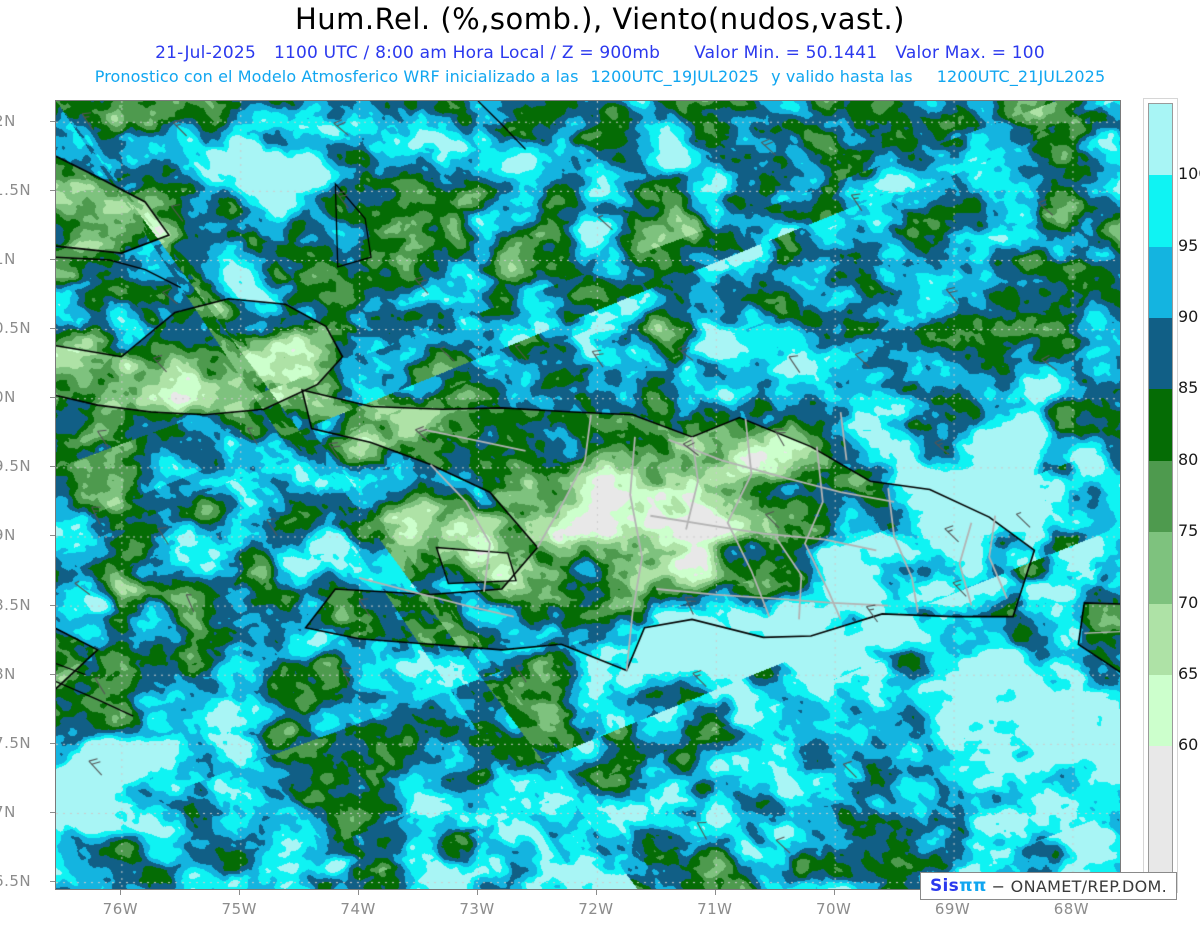 The image size is (1200, 927). Describe the element at coordinates (358, 909) in the screenshot. I see `lon-tick-label: 74W` at that location.